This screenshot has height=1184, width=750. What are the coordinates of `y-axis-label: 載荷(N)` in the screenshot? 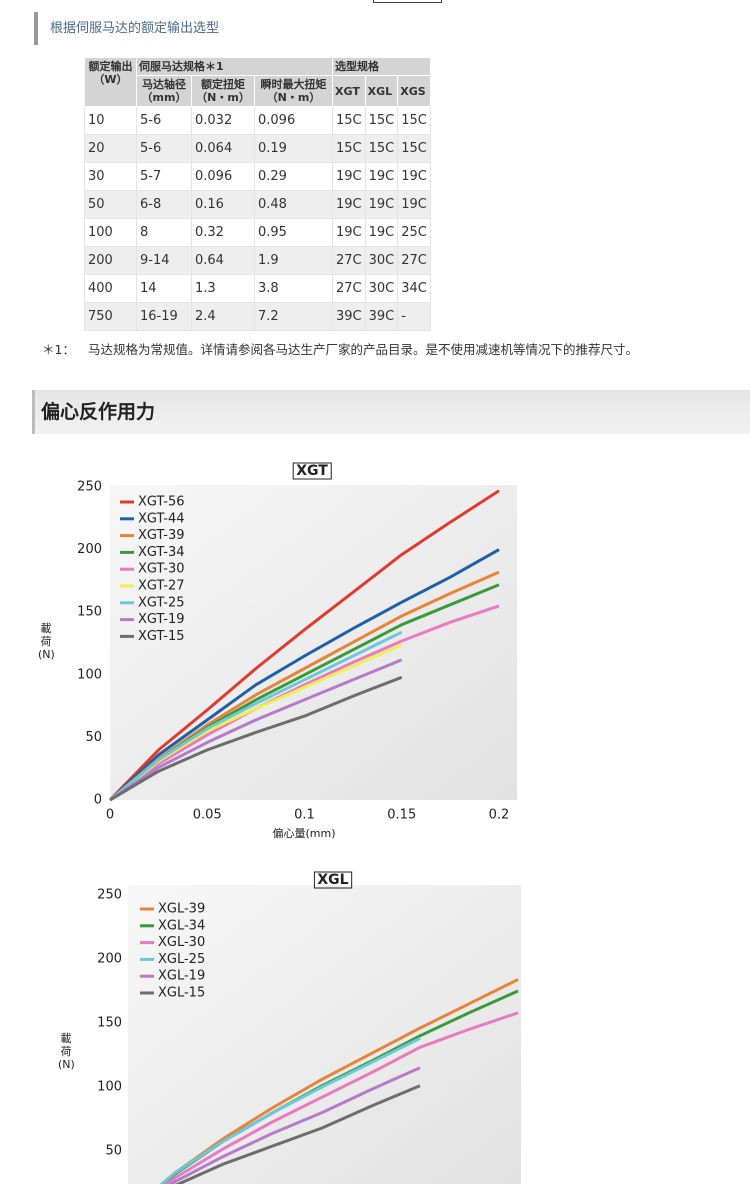 It's located at (66, 1051).